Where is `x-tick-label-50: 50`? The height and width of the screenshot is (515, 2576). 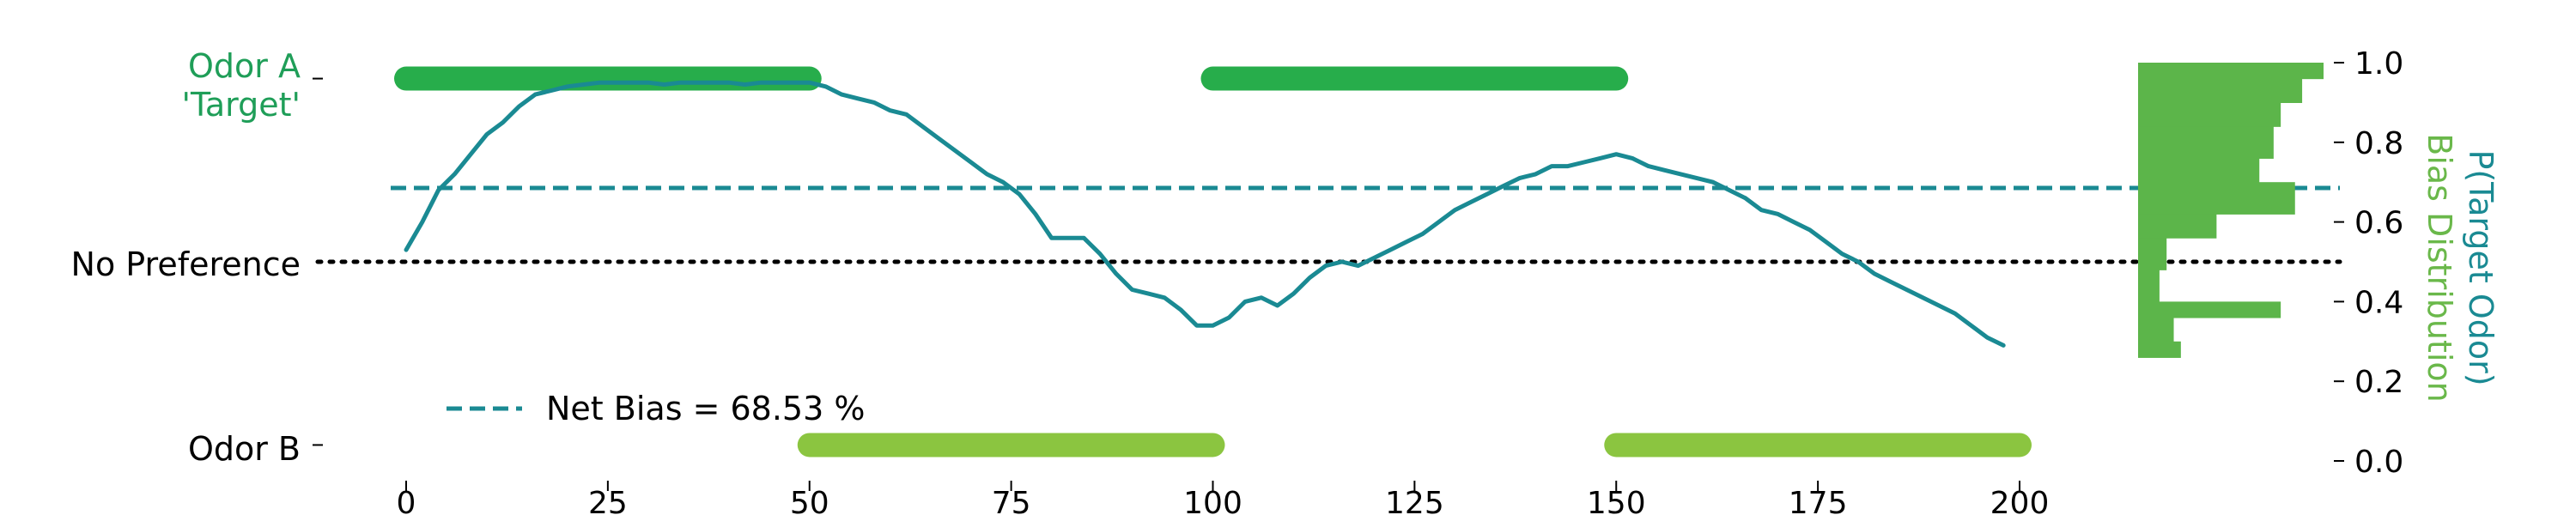 x-tick-label-50: 50 is located at coordinates (810, 500).